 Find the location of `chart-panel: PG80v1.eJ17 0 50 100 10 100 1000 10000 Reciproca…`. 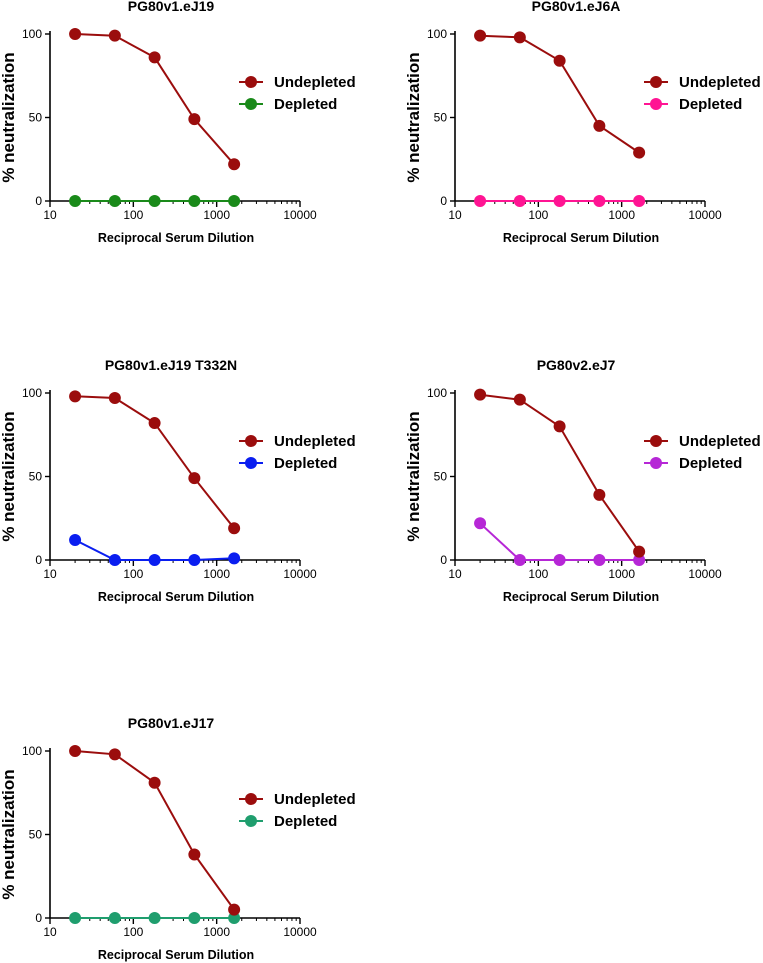

chart-panel: PG80v1.eJ17 0 50 100 10 100 1000 10000 Reciproca… is located at coordinates (178, 838).